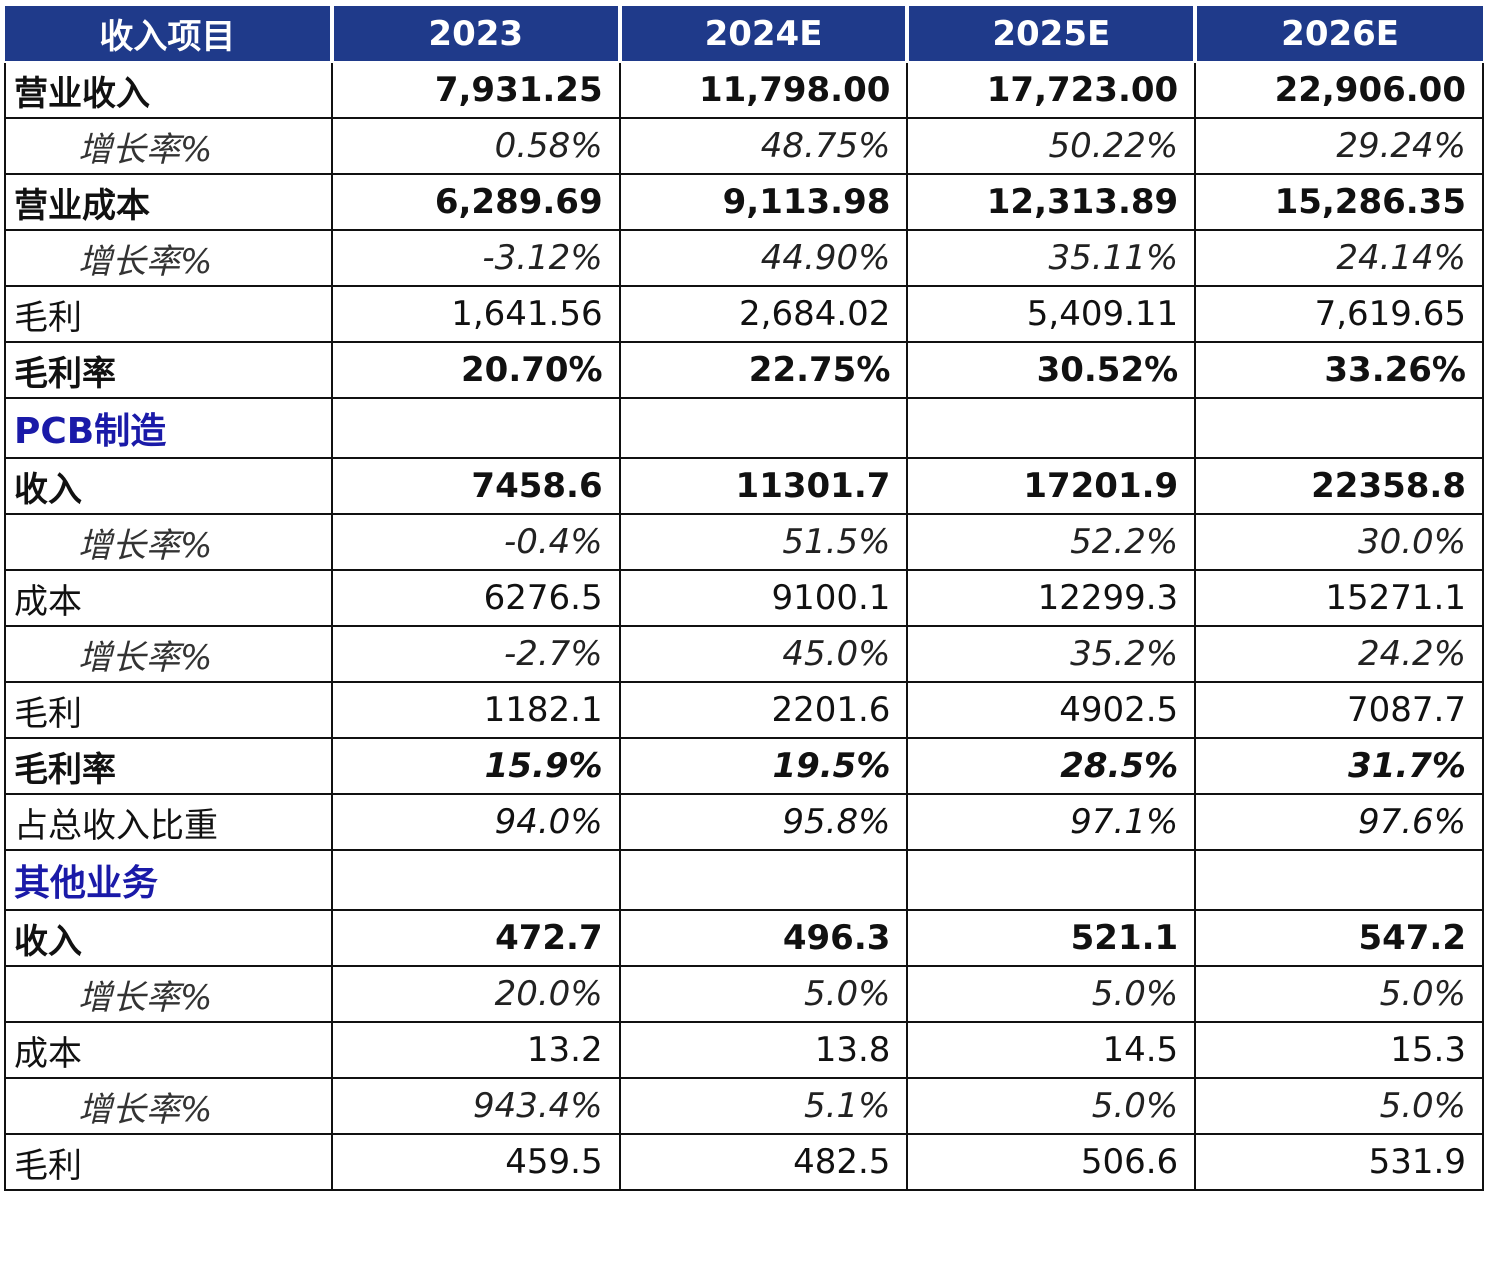 This screenshot has width=1488, height=1274. What do you see at coordinates (763, 542) in the screenshot?
I see `value-cell: 51.5%` at bounding box center [763, 542].